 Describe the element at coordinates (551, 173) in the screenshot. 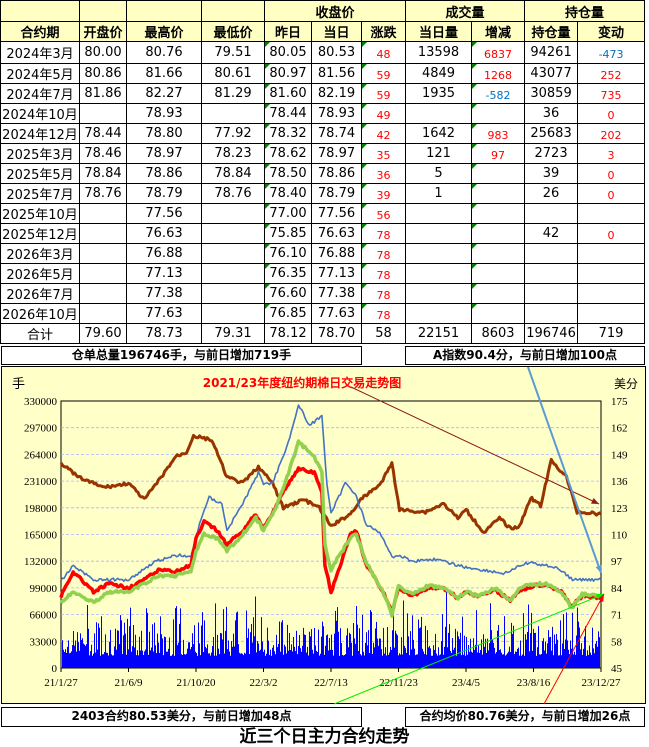

I see `cell-持仓量: 39` at that location.